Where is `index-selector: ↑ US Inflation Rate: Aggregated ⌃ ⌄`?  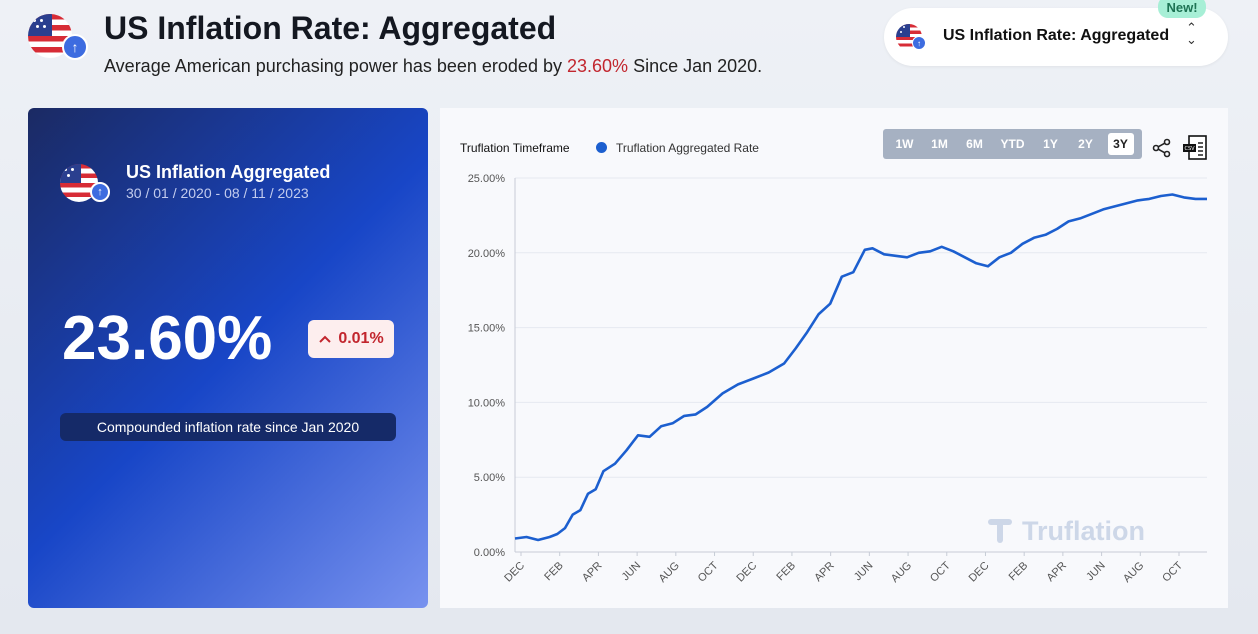 index-selector: ↑ US Inflation Rate: Aggregated ⌃ ⌄ is located at coordinates (1056, 37).